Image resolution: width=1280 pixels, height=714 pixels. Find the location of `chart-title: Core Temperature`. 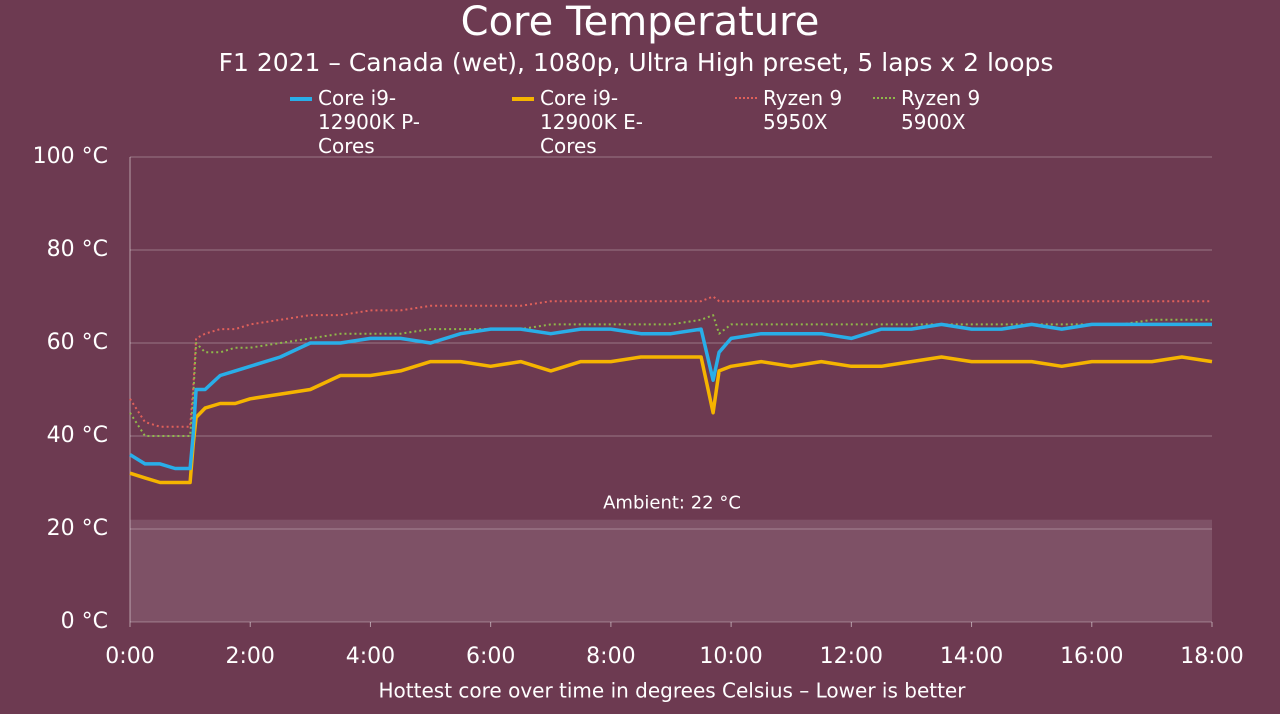

chart-title: Core Temperature is located at coordinates (640, 22).